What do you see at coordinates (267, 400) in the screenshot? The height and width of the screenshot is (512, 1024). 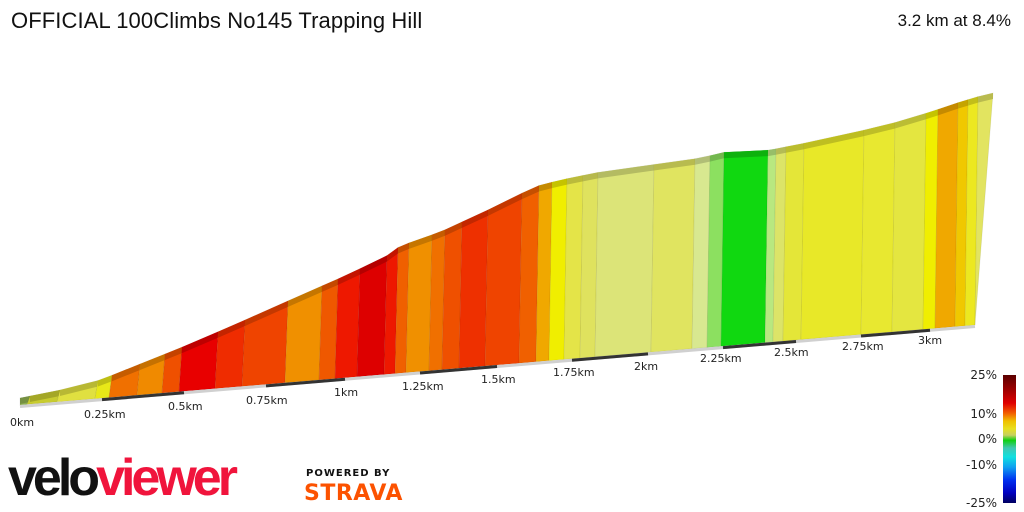 I see `distance-tick-label: 0.75km` at bounding box center [267, 400].